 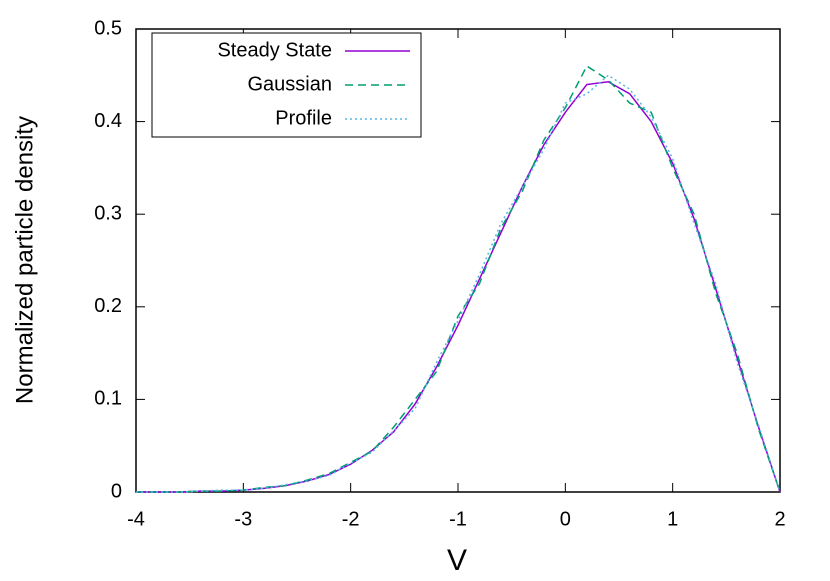 I want to click on x-tick-label: 0, so click(x=565, y=519).